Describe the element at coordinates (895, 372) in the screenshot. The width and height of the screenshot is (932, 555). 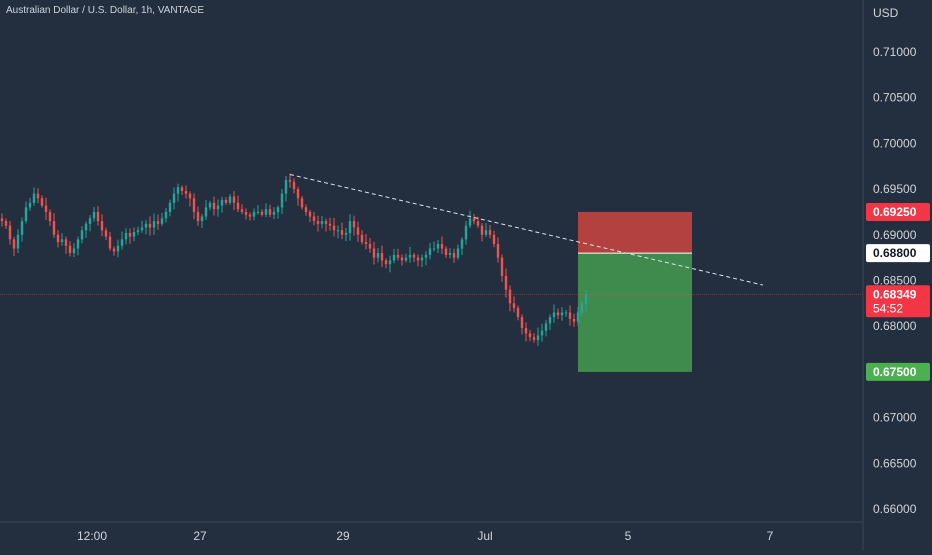
I see `target-price-label-text: 0.67500` at that location.